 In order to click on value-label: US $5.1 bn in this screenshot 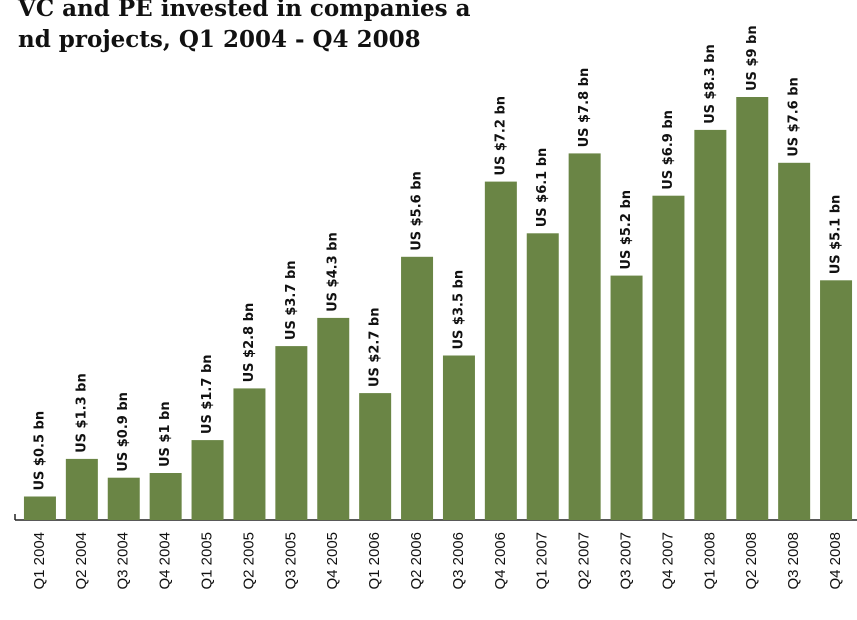, I will do `click(836, 235)`.